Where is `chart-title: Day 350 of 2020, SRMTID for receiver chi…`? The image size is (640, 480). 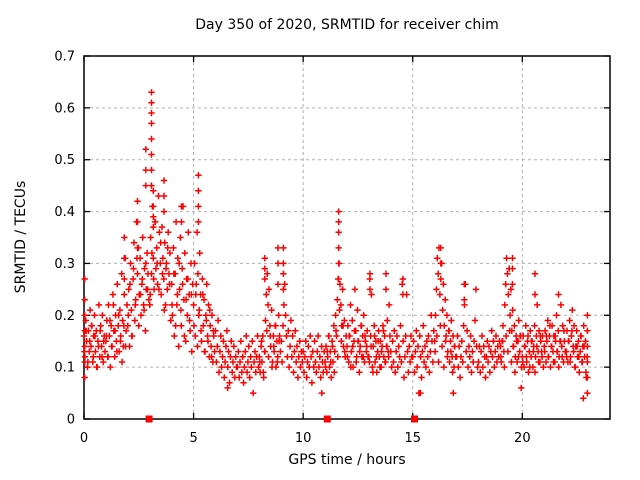
chart-title: Day 350 of 2020, SRMTID for receiver chi… is located at coordinates (347, 25).